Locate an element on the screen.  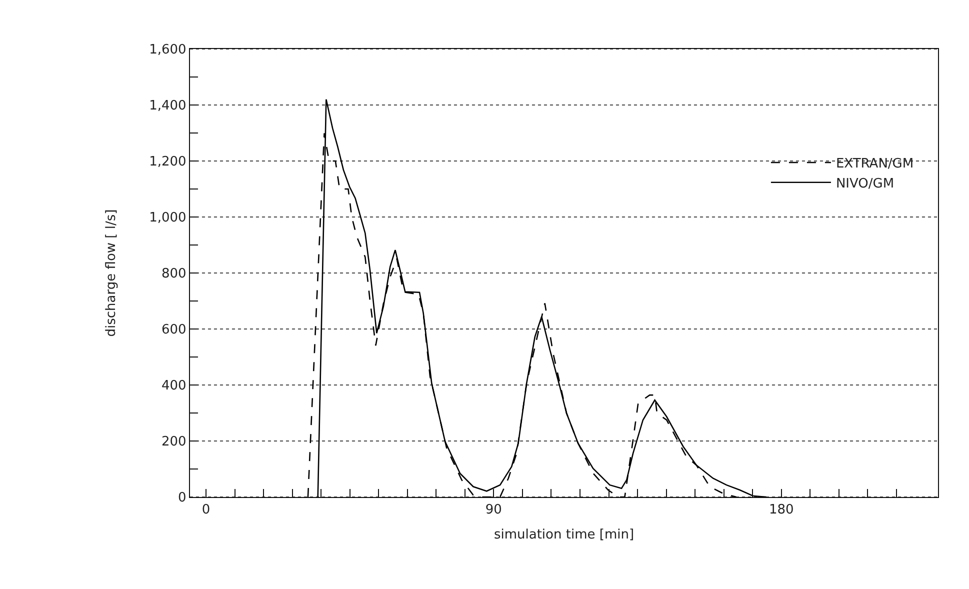
x-tick-label: 180 is located at coordinates (781, 510).